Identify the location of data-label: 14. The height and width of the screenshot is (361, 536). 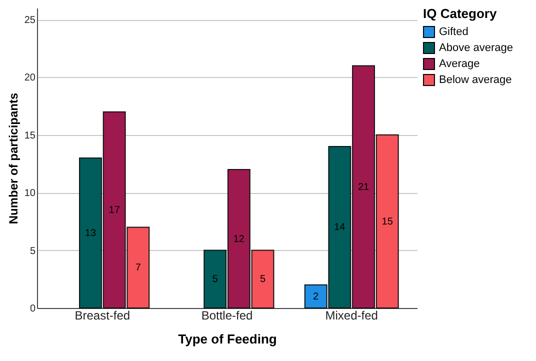
(340, 228).